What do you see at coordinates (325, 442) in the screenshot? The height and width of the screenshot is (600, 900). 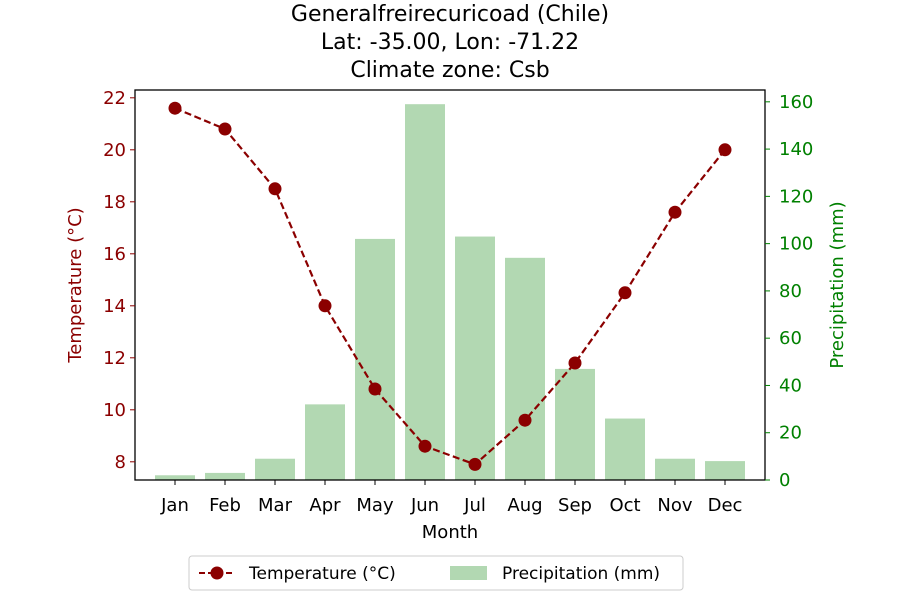 I see `precipitation-bar-apr` at bounding box center [325, 442].